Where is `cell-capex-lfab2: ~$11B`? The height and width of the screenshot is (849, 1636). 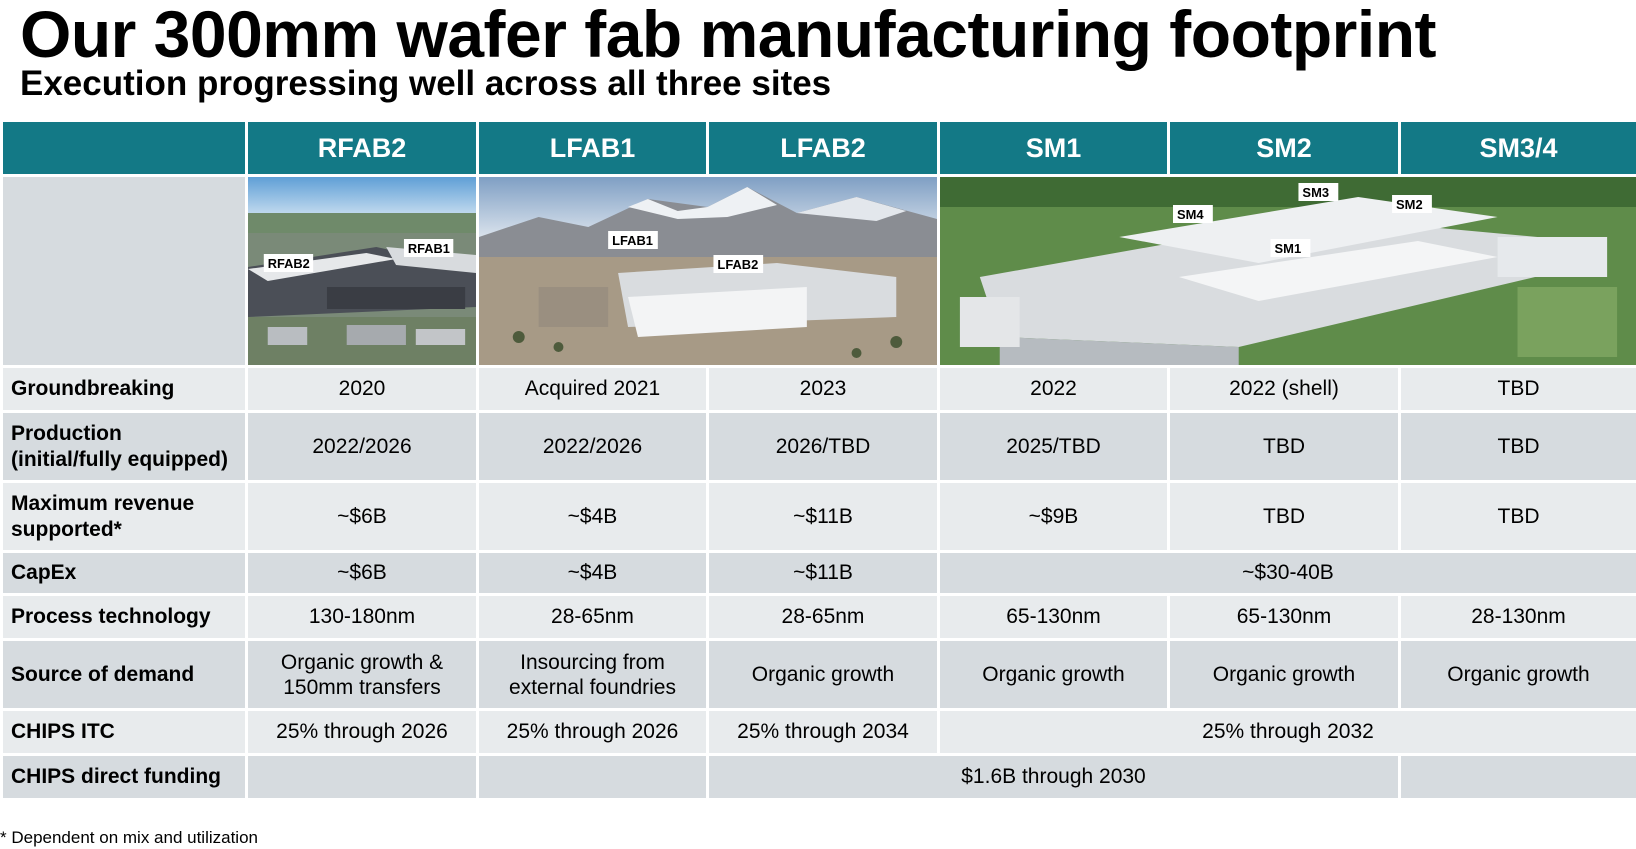
cell-capex-lfab2: ~$11B is located at coordinates (823, 573).